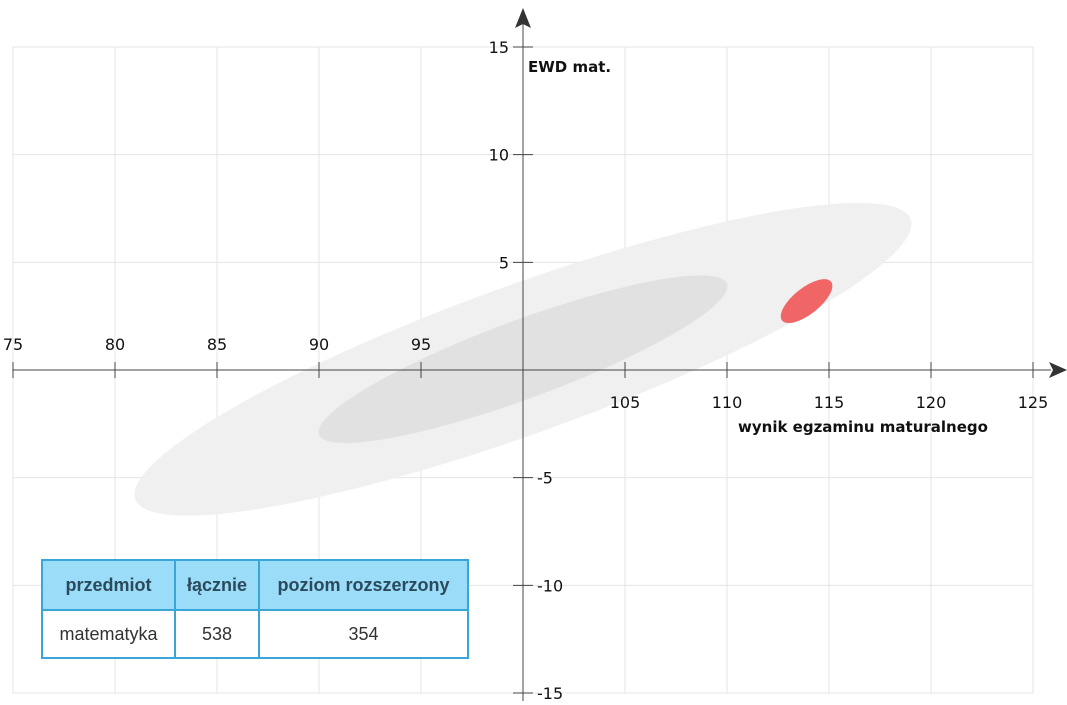  What do you see at coordinates (108, 585) in the screenshot?
I see `header-subject: przedmiot` at bounding box center [108, 585].